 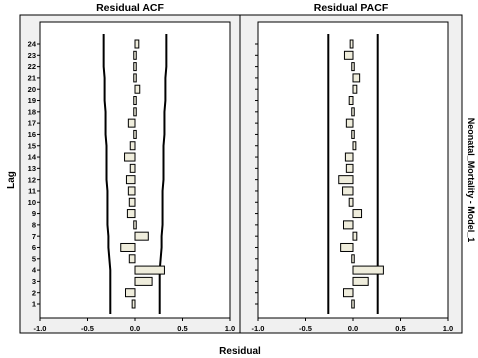 I want to click on lag-tick-label: 4, so click(x=34, y=270).